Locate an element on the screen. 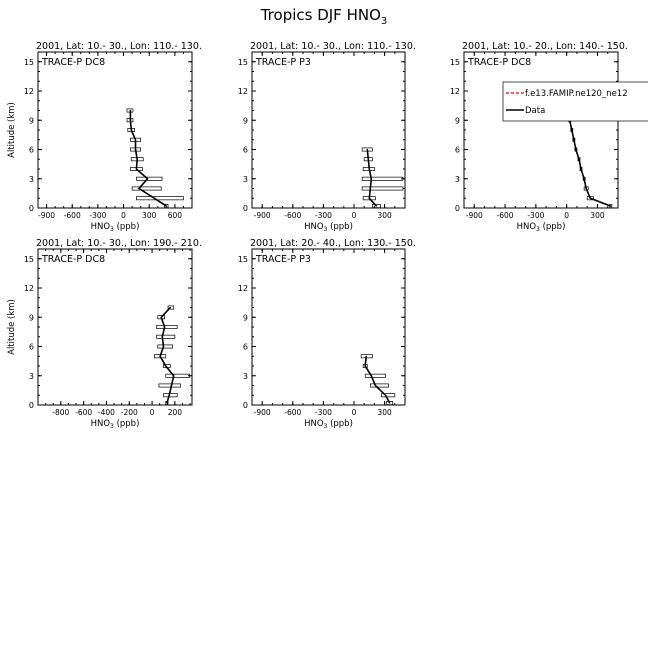  panel-header: 2001, Lat: 10.- 30., Lon: 190.- 210. is located at coordinates (119, 243).